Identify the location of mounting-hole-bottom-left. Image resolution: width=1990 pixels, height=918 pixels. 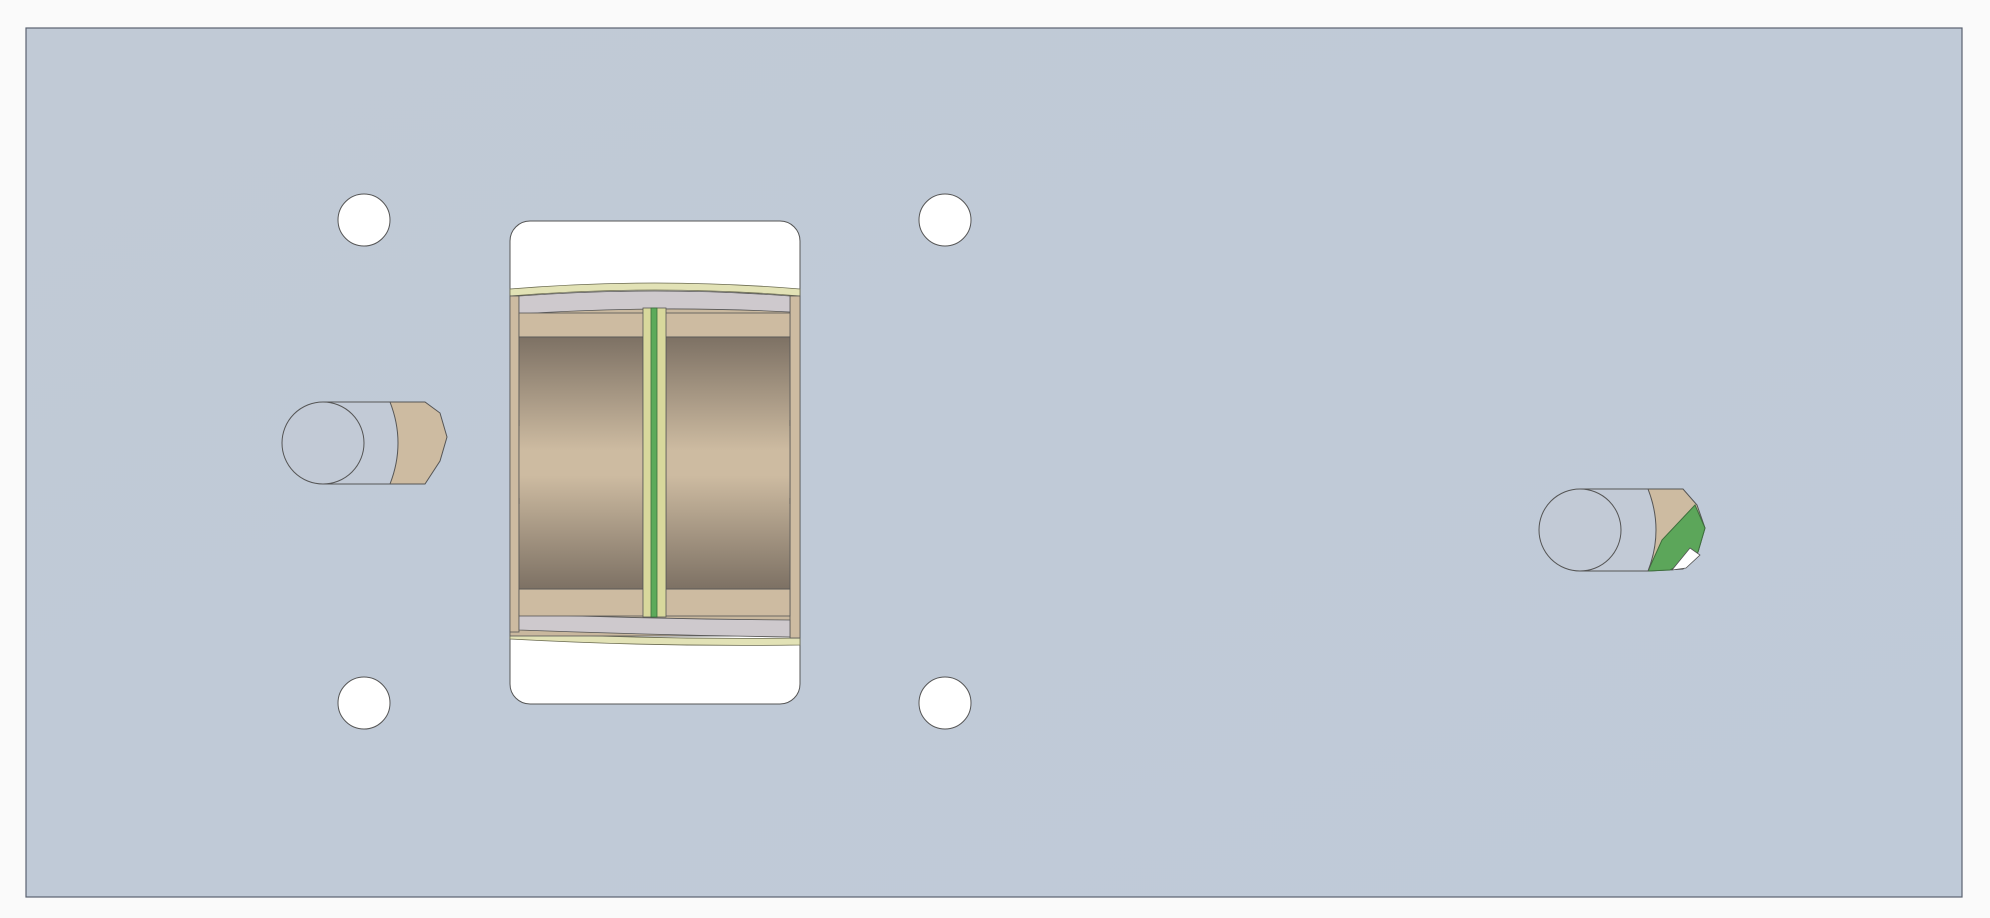
(364, 703).